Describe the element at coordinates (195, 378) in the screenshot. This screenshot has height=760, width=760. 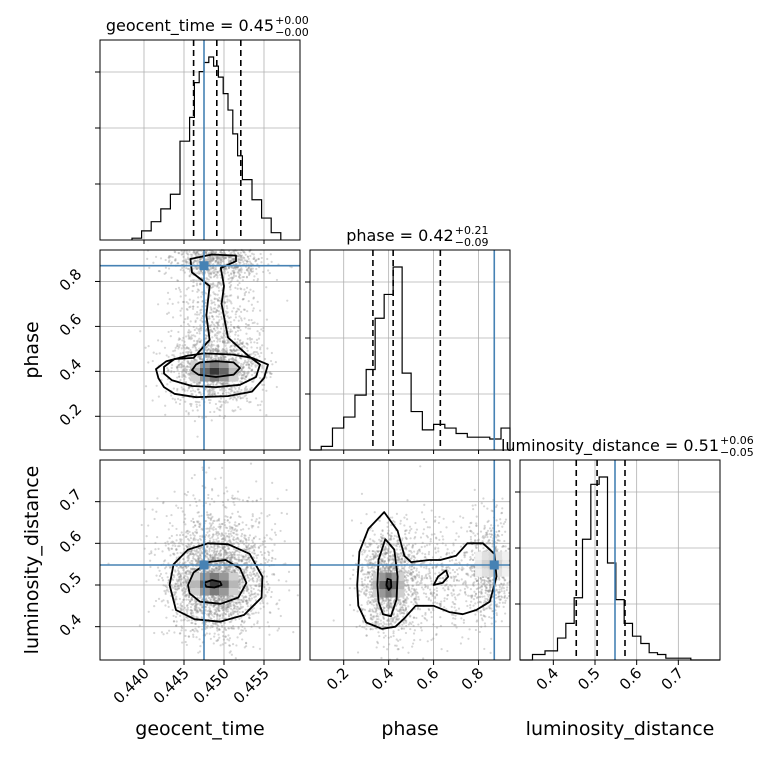
I see `density-cell` at that location.